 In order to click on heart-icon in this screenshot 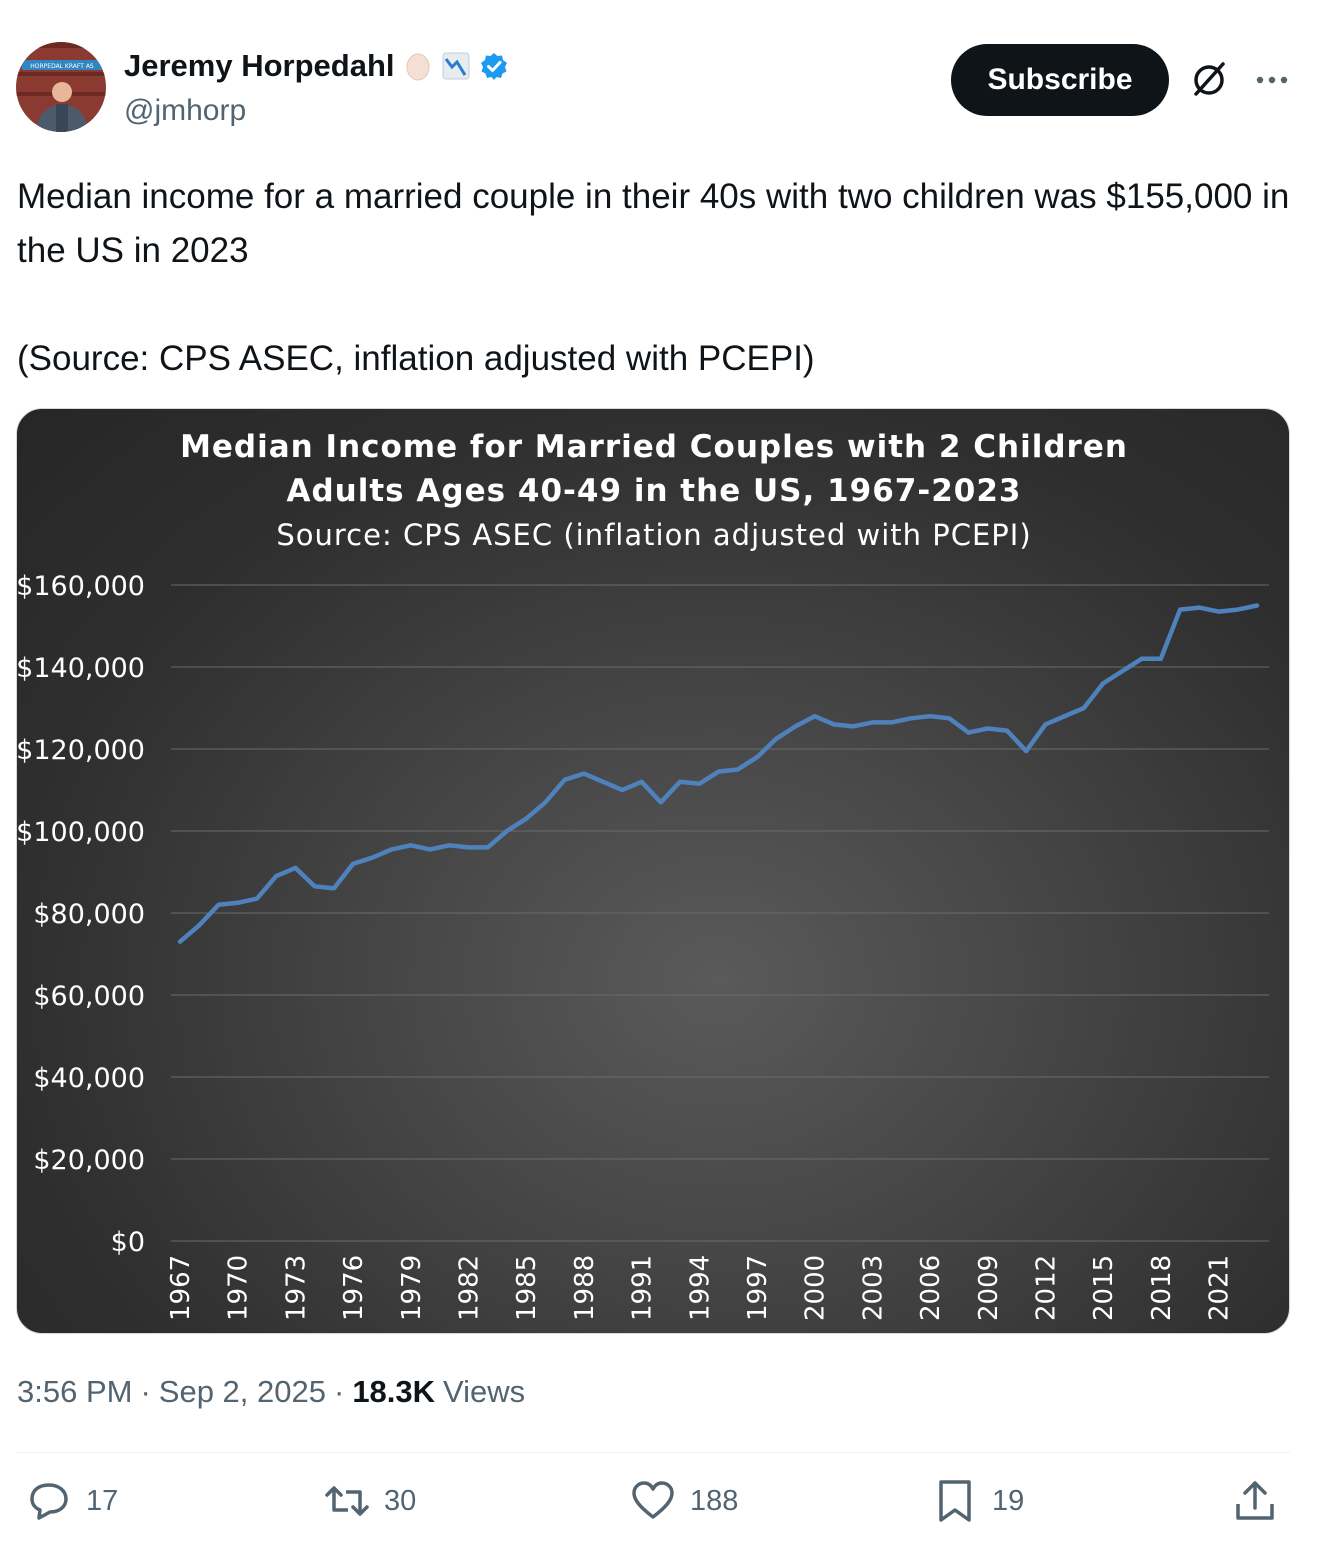, I will do `click(653, 1500)`.